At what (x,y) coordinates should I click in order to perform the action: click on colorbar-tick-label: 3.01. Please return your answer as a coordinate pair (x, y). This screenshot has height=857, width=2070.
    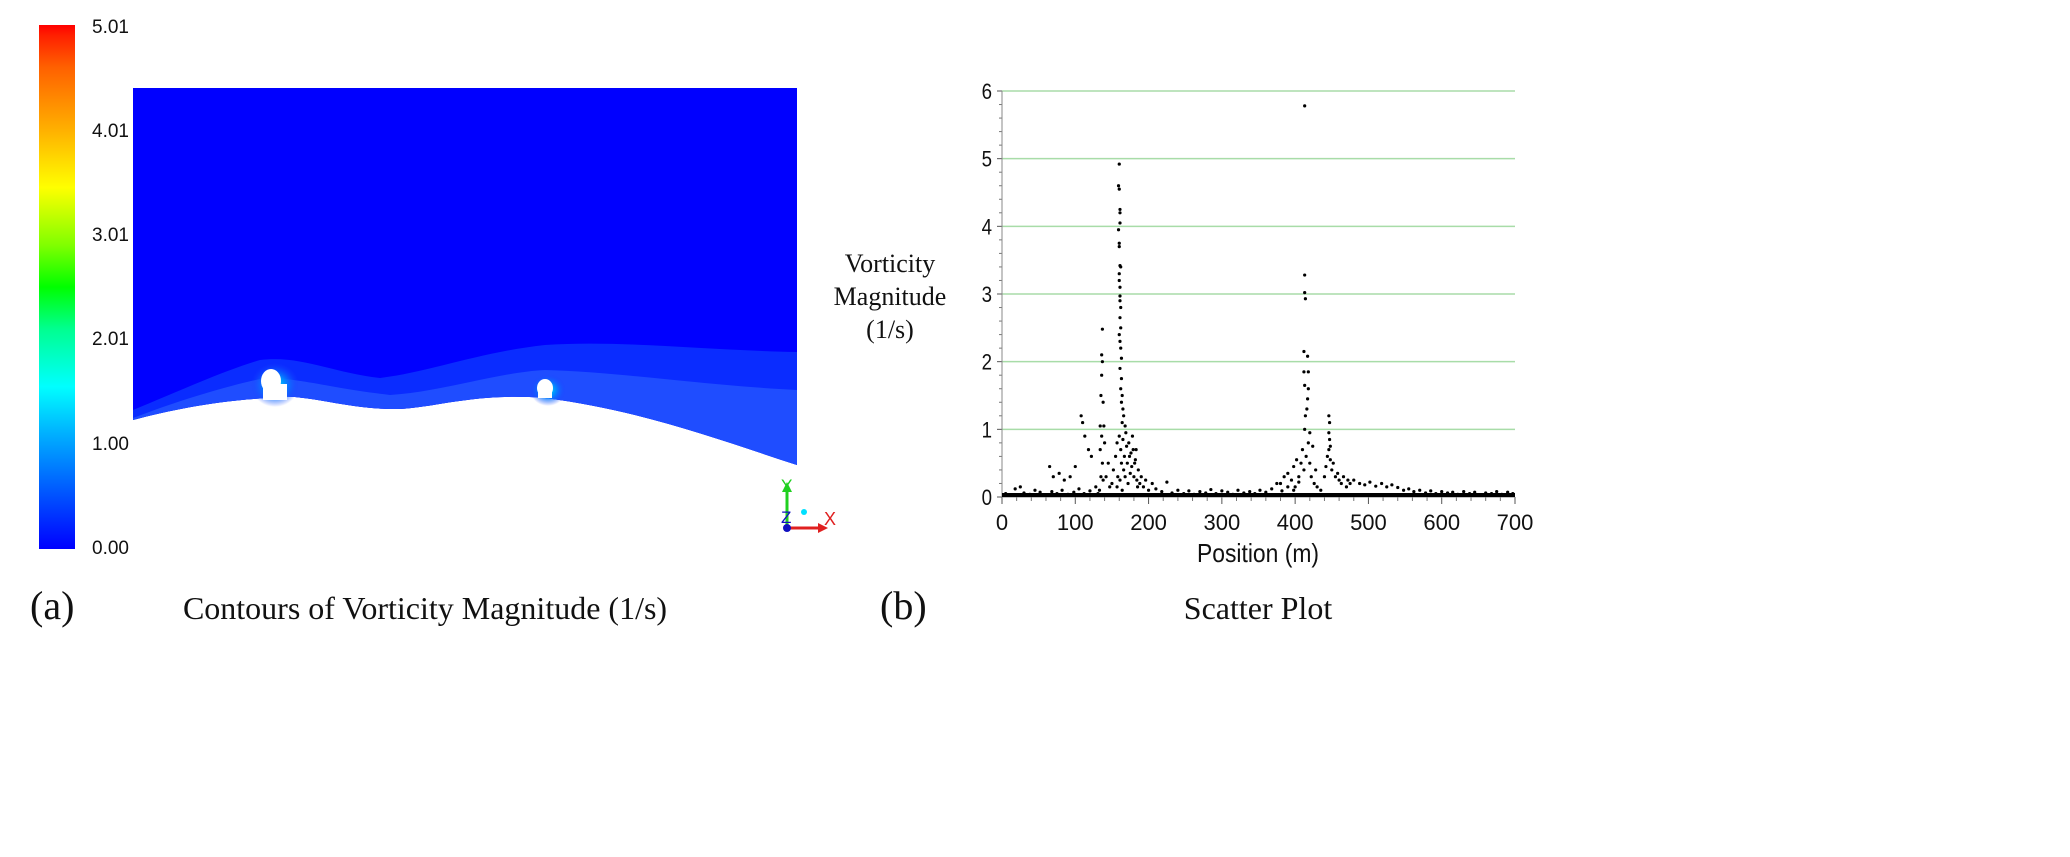
    Looking at the image, I should click on (110, 235).